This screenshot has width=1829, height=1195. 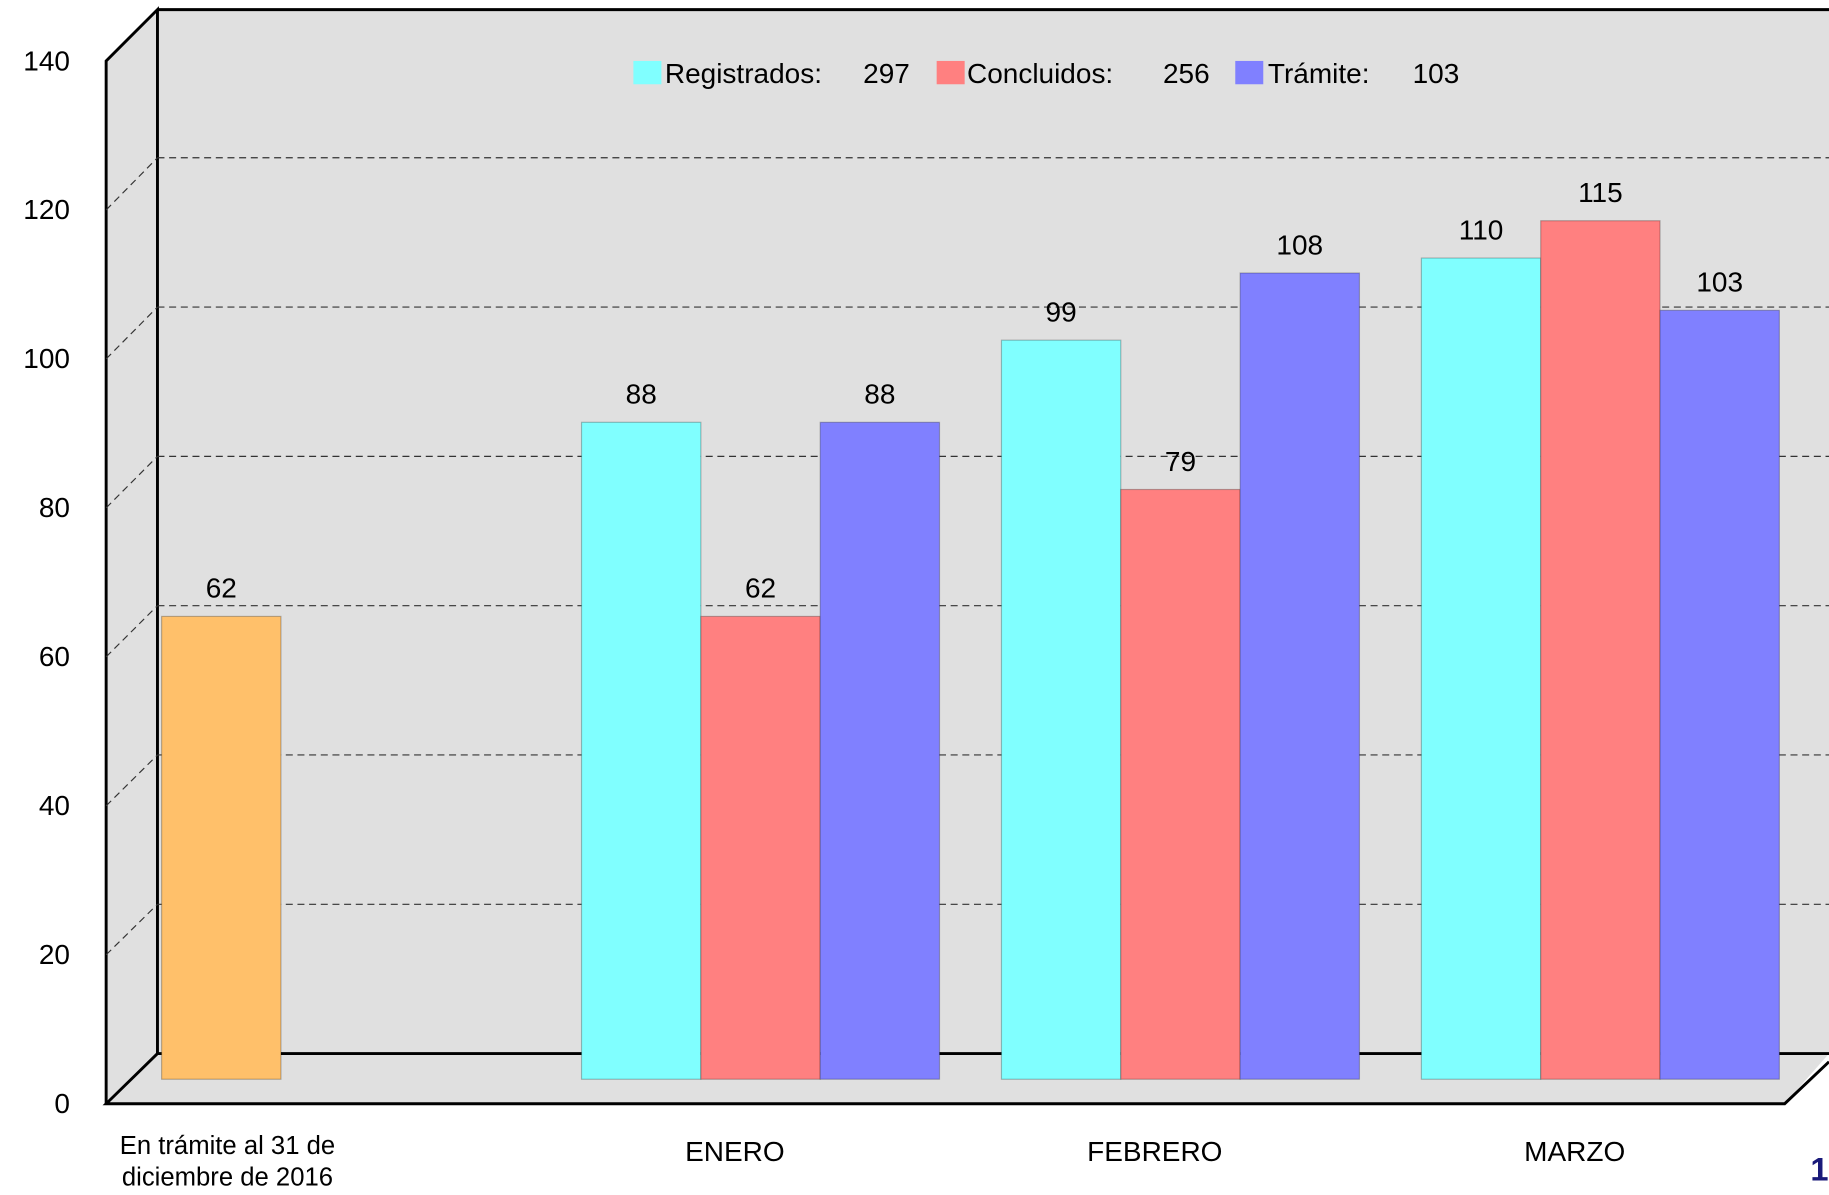 I want to click on y-tick-label: 60, so click(x=54, y=656).